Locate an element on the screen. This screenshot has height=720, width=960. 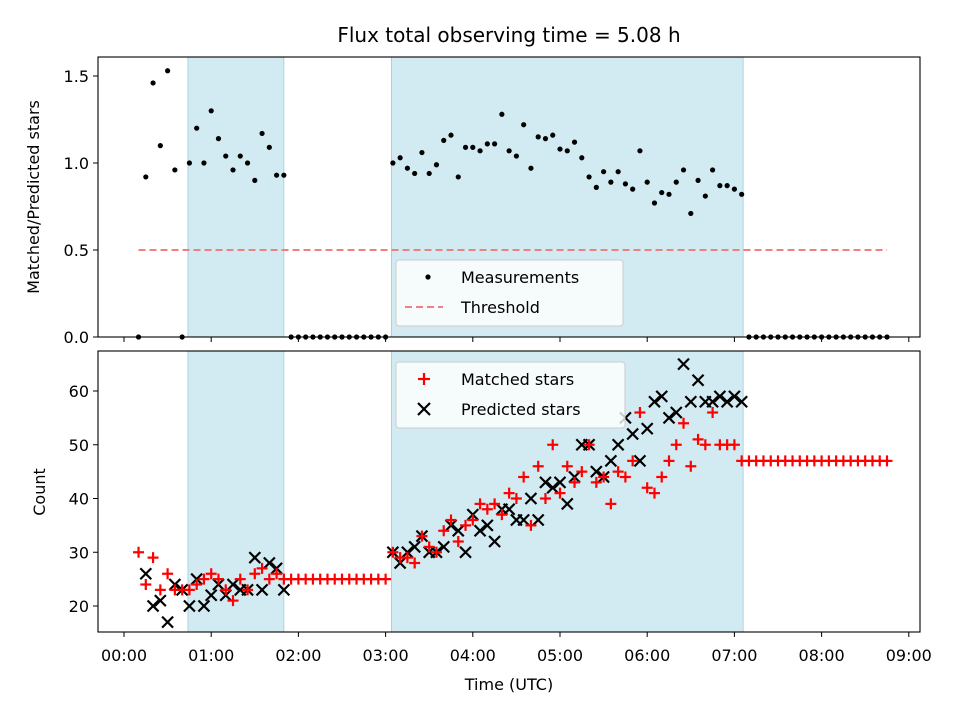
legend-marker-measurements is located at coordinates (428, 277).